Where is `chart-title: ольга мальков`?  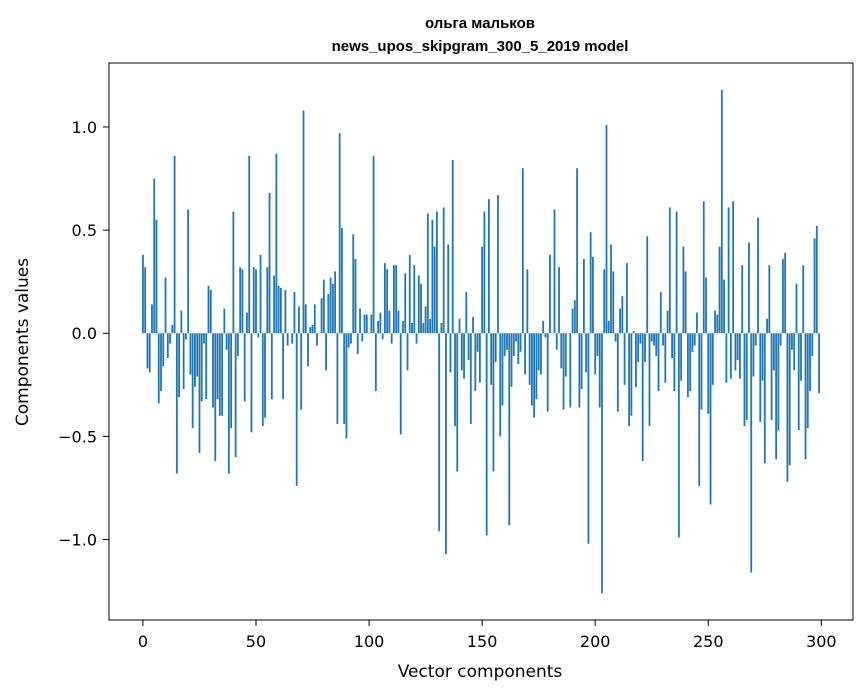 chart-title: ольга мальков is located at coordinates (480, 23).